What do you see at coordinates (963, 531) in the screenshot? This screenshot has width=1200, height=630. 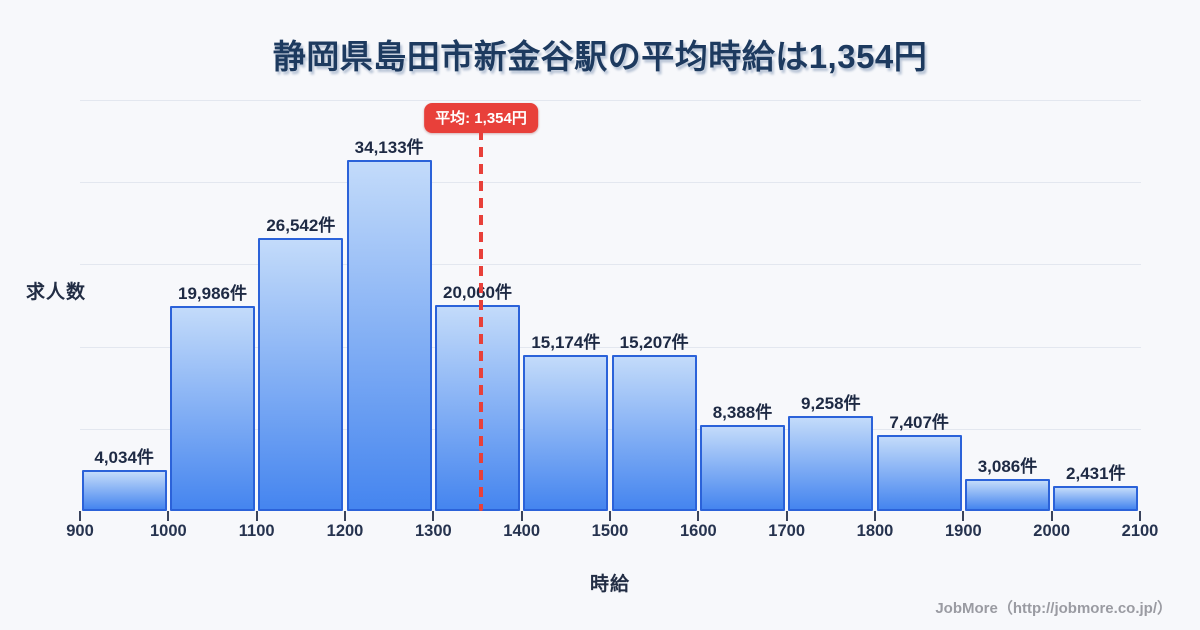 I see `x-tick-label: 1900` at bounding box center [963, 531].